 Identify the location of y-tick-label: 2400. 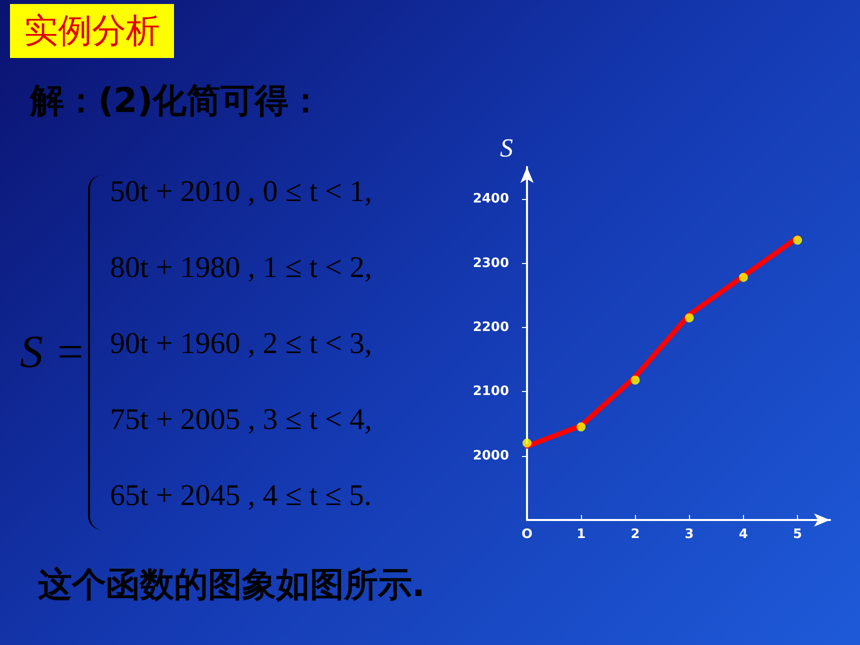
(490, 199).